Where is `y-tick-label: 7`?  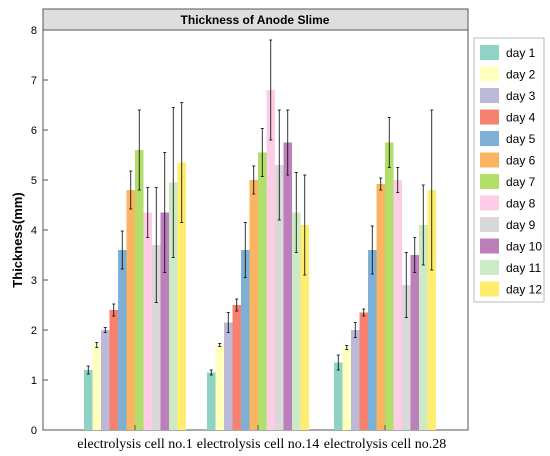 y-tick-label: 7 is located at coordinates (34, 81).